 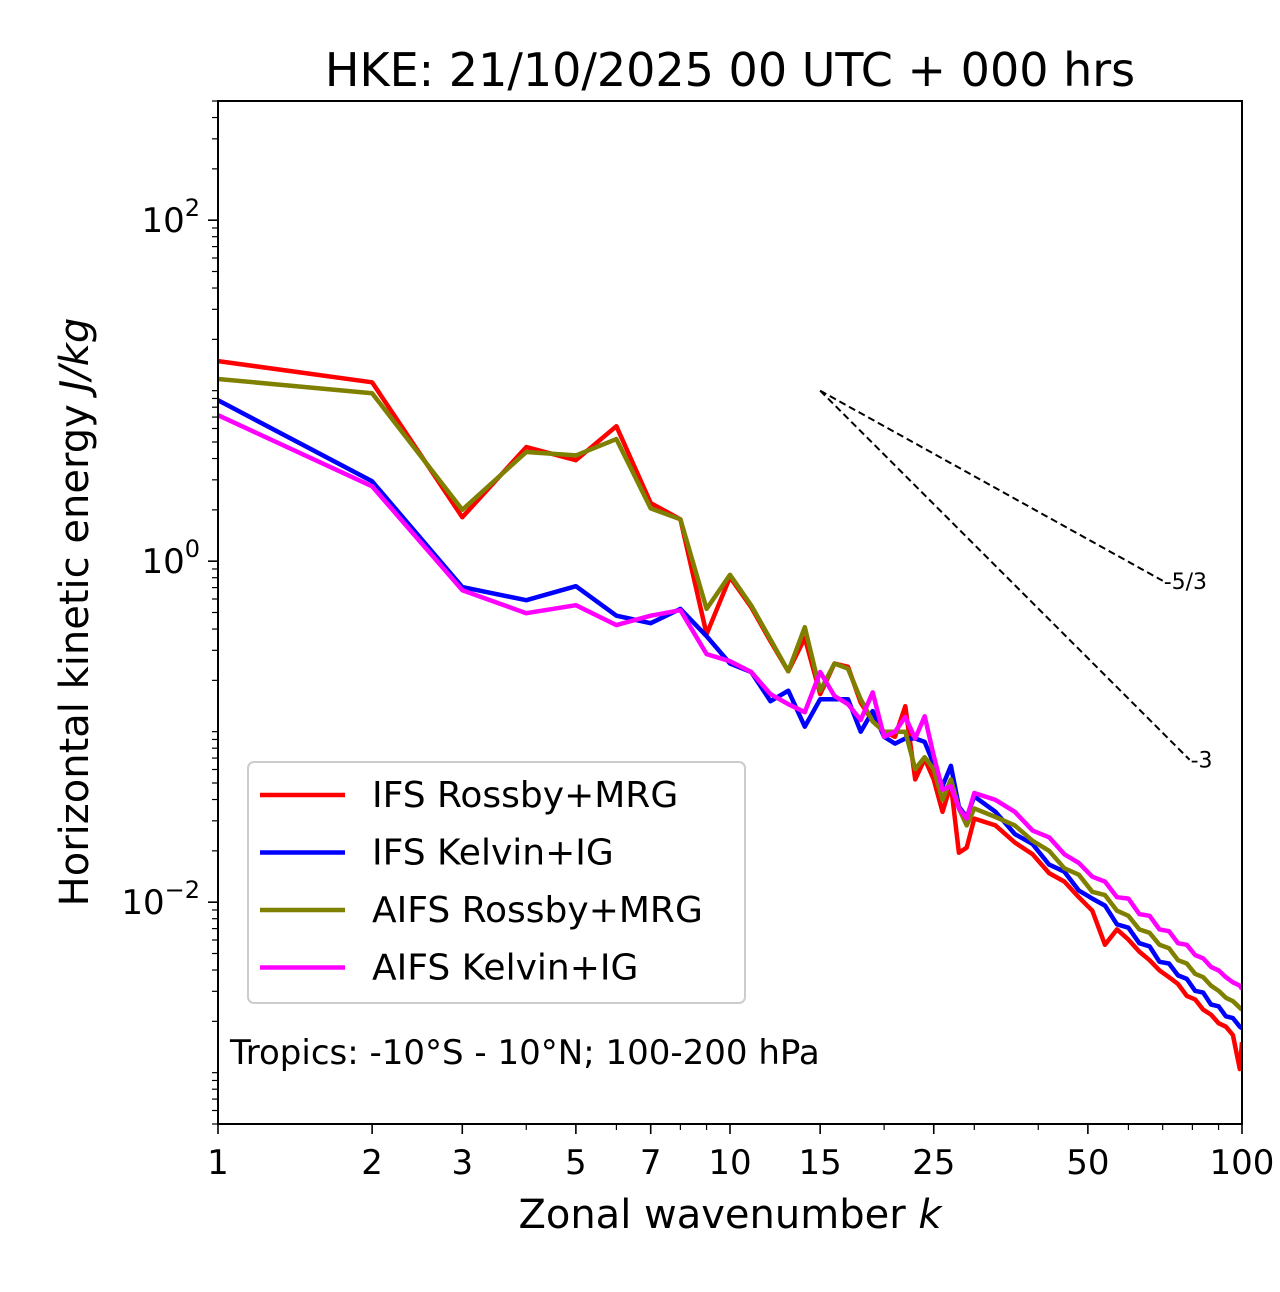 What do you see at coordinates (820, 1163) in the screenshot?
I see `x-tick-label: 15` at bounding box center [820, 1163].